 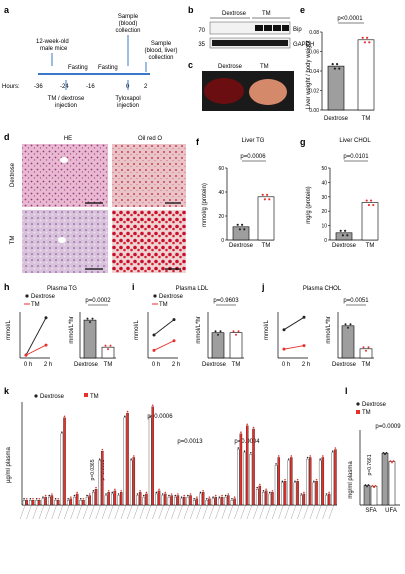 What do you see at coordinates (348, 342) in the screenshot?
I see `j-bar` at bounding box center [348, 342].